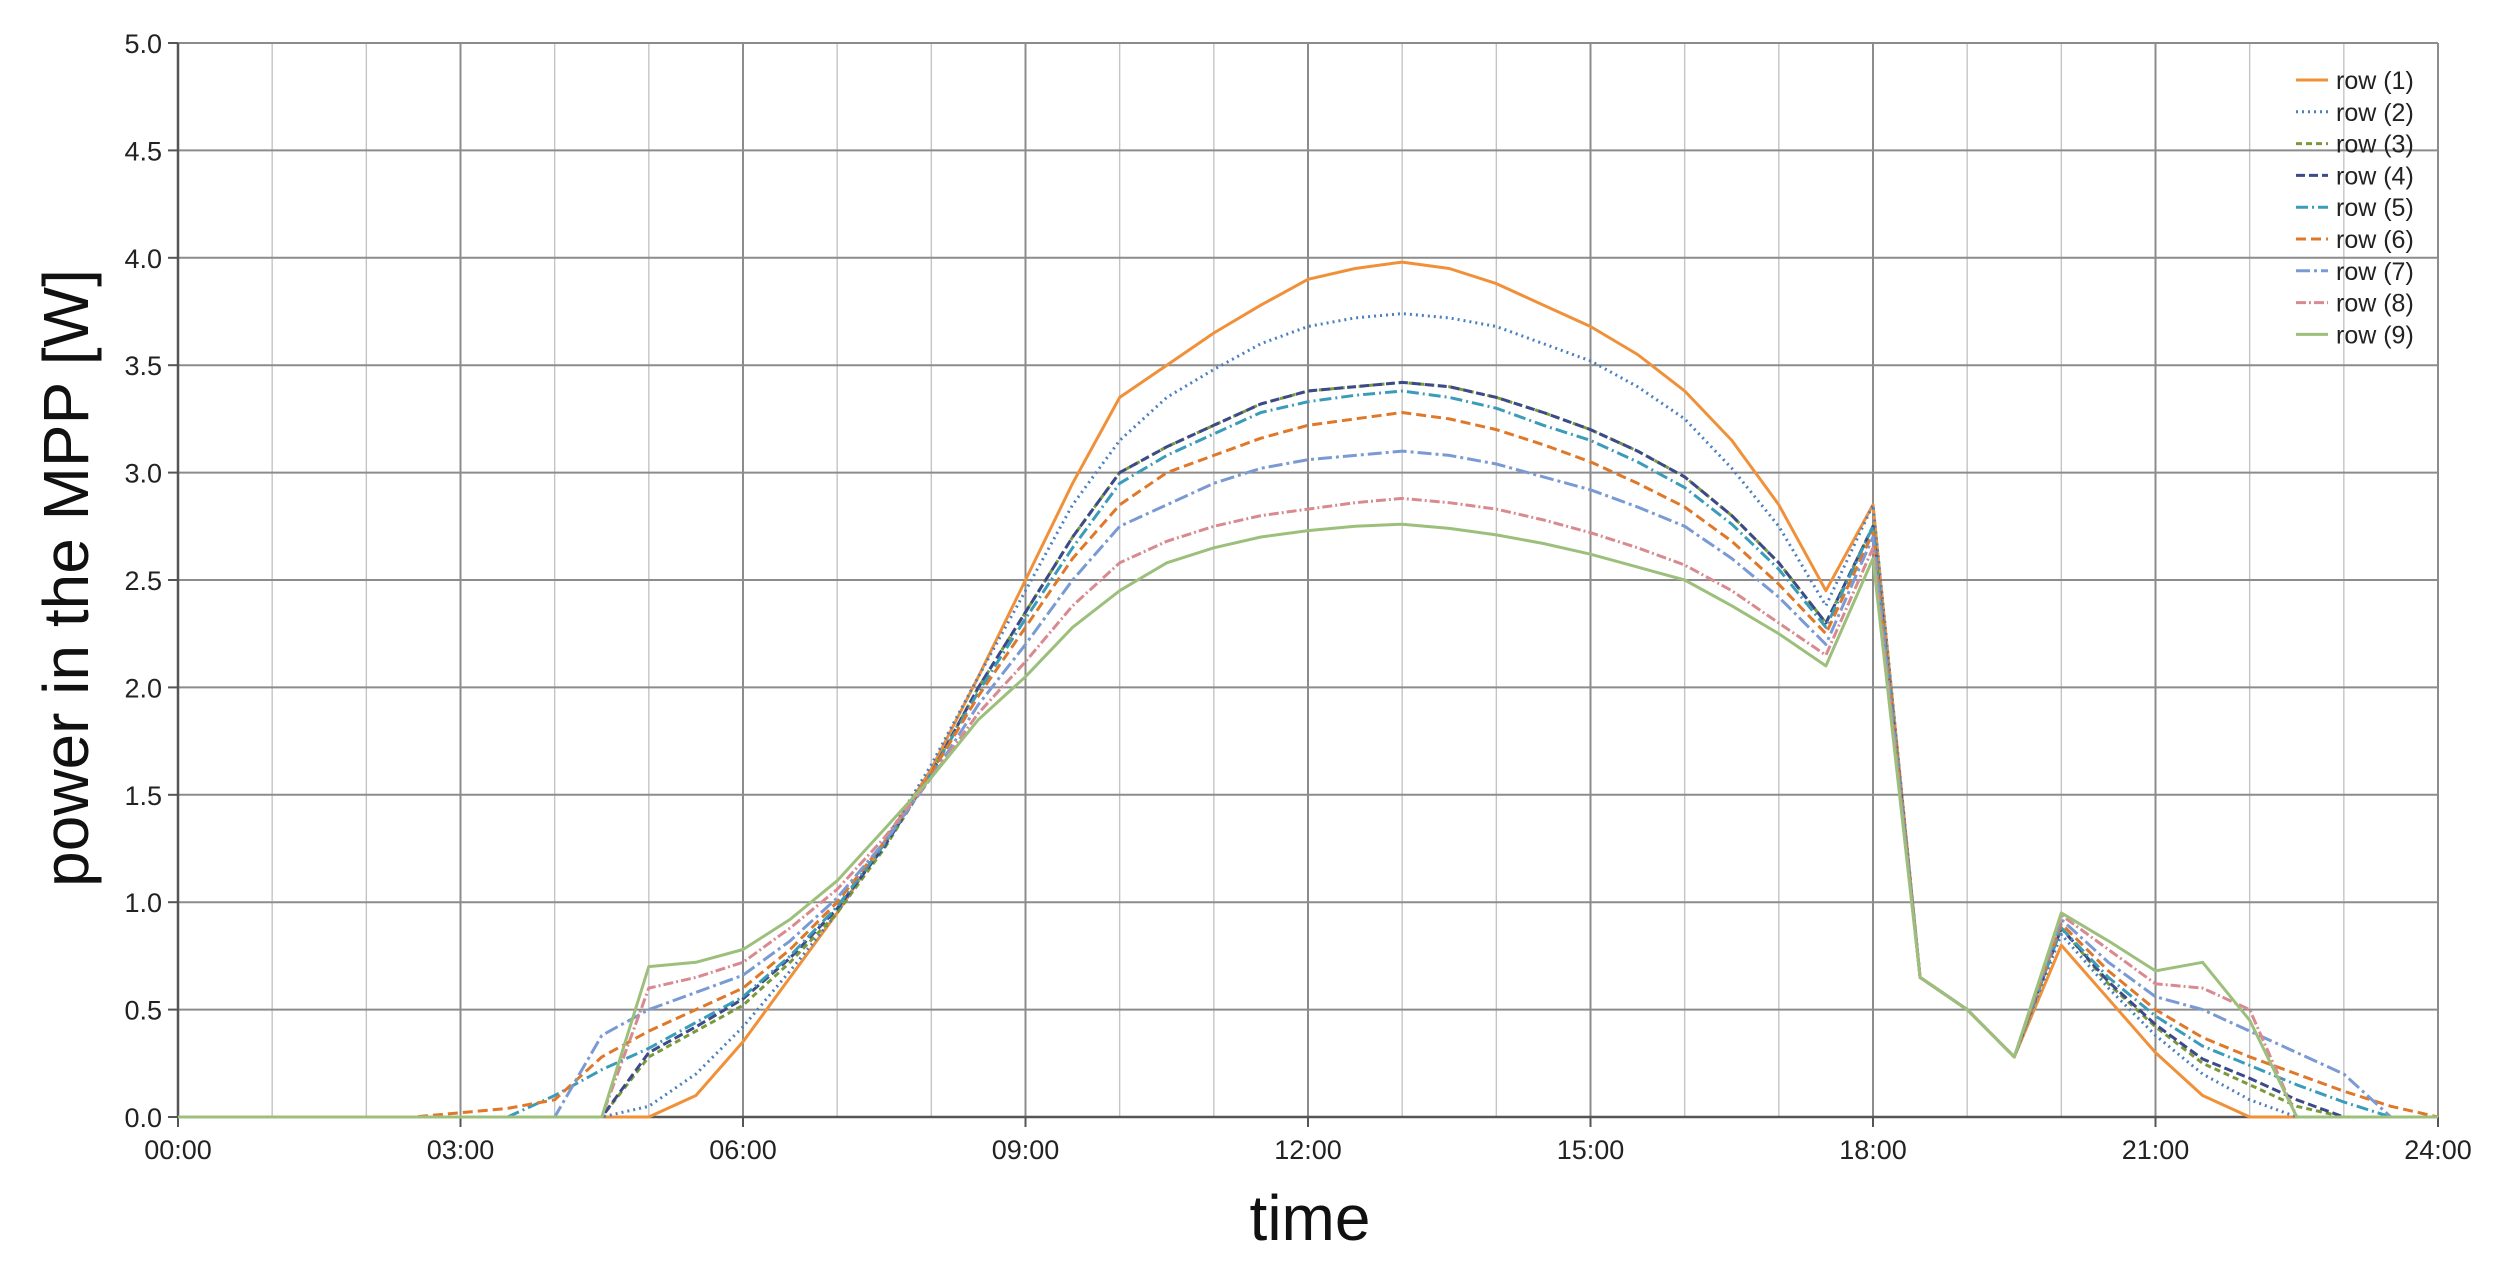 This screenshot has height=1270, width=2501. I want to click on x-tick-label: 15:00, so click(1591, 1150).